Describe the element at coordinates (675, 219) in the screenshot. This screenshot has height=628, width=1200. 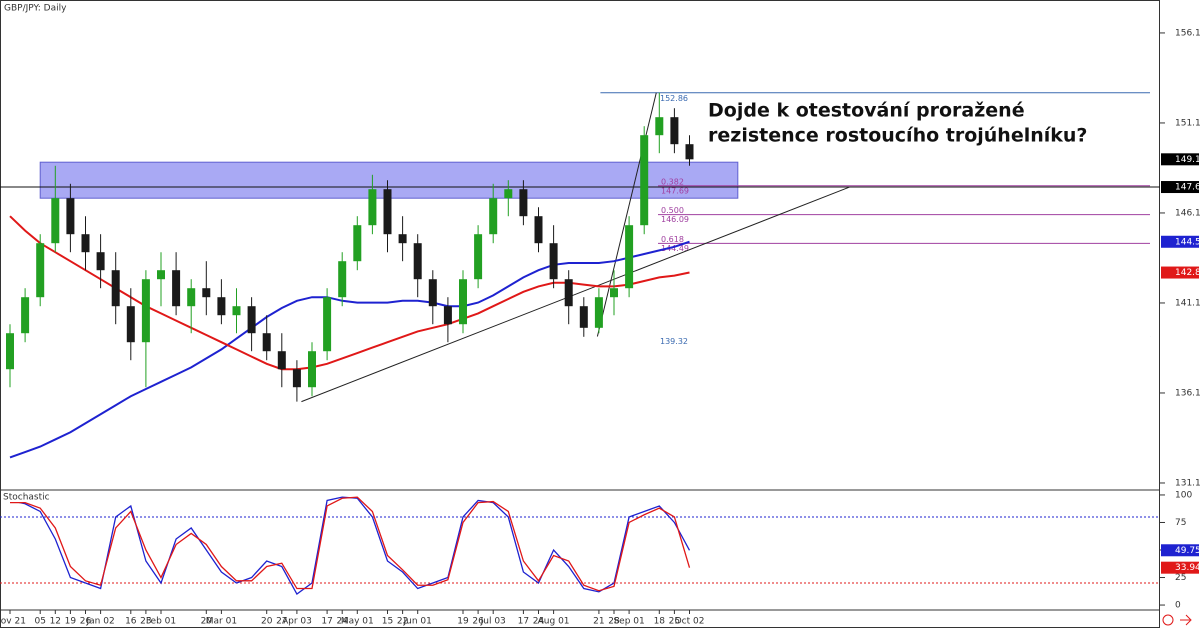
I see `fib-value: 146.09` at that location.